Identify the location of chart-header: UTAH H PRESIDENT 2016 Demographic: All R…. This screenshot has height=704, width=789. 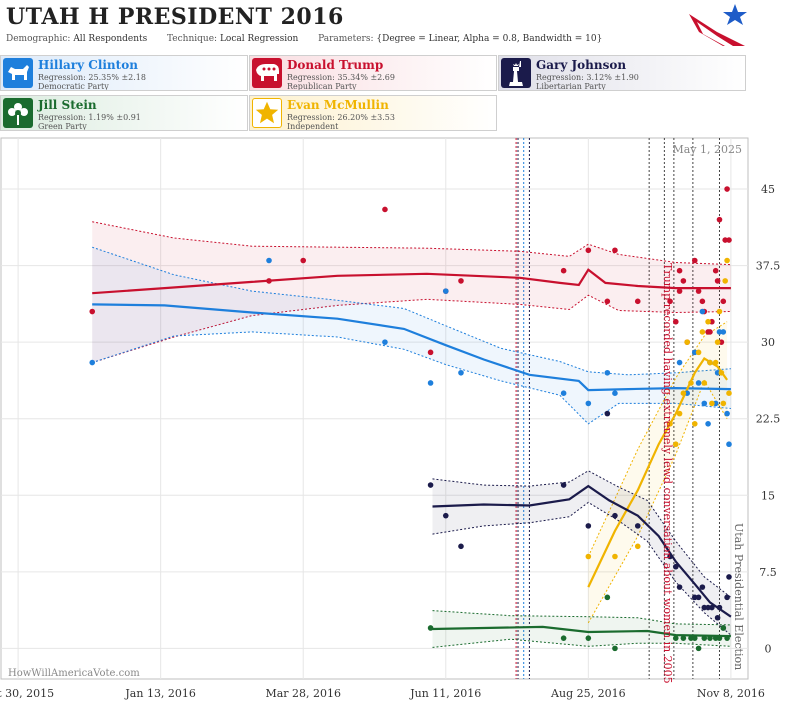
(375, 25).